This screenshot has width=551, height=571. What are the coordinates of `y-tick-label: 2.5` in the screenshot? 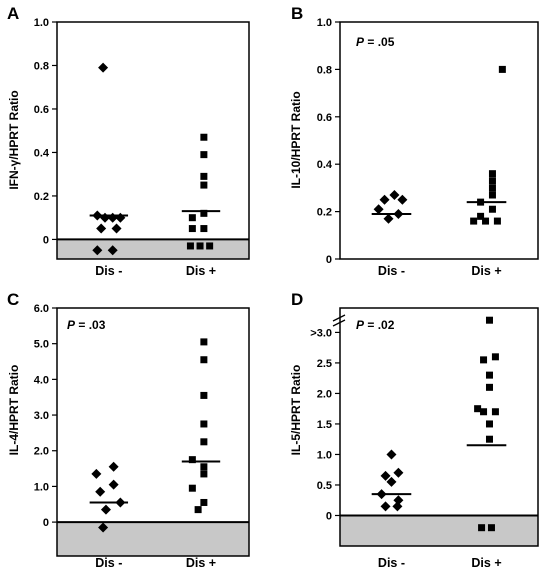 It's located at (324, 364).